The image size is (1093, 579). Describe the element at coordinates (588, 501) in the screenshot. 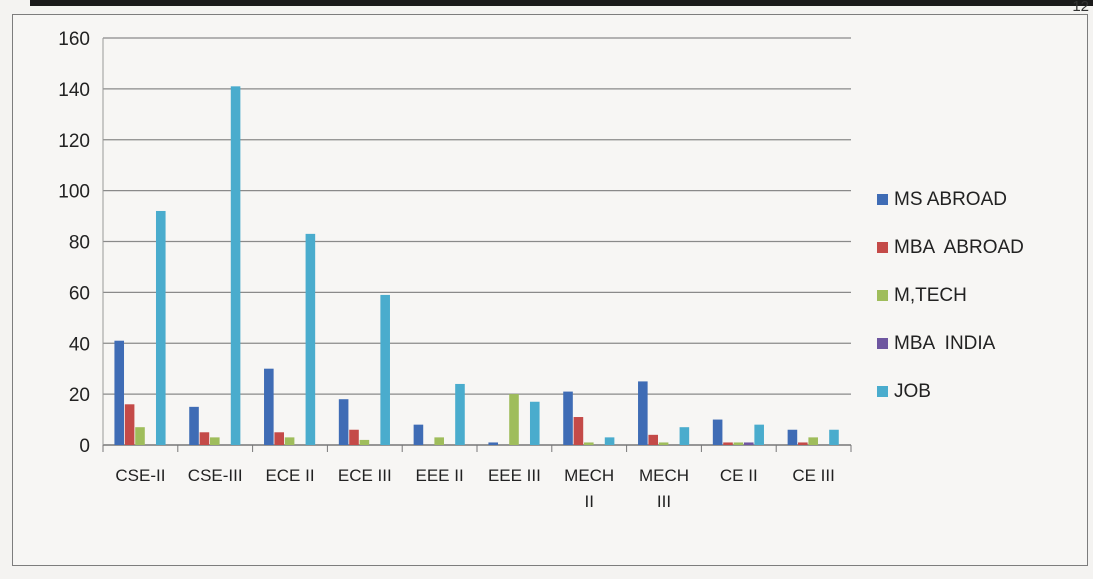

I see `x-tick-label: II` at that location.